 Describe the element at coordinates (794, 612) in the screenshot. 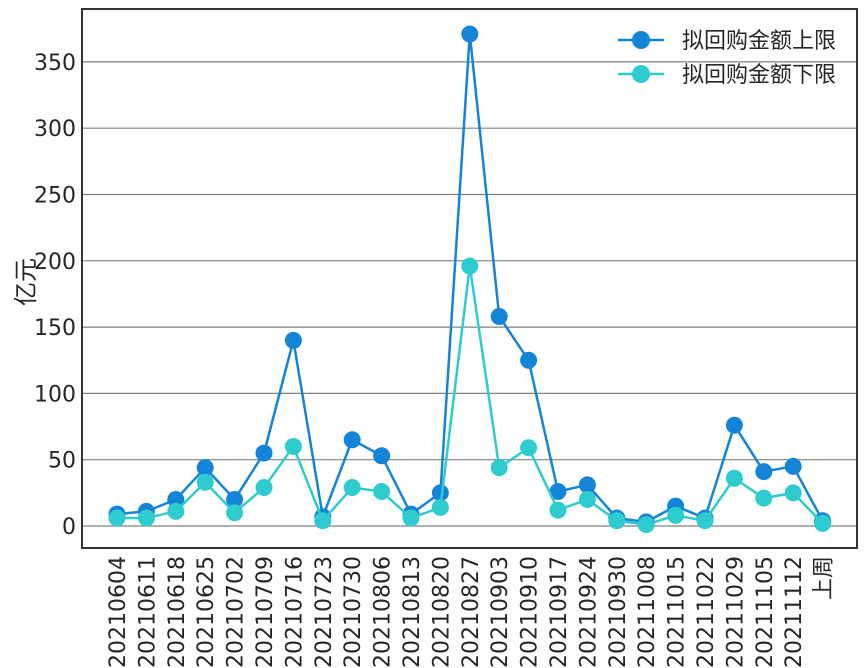

I see `x-tick-label: 20211112` at that location.